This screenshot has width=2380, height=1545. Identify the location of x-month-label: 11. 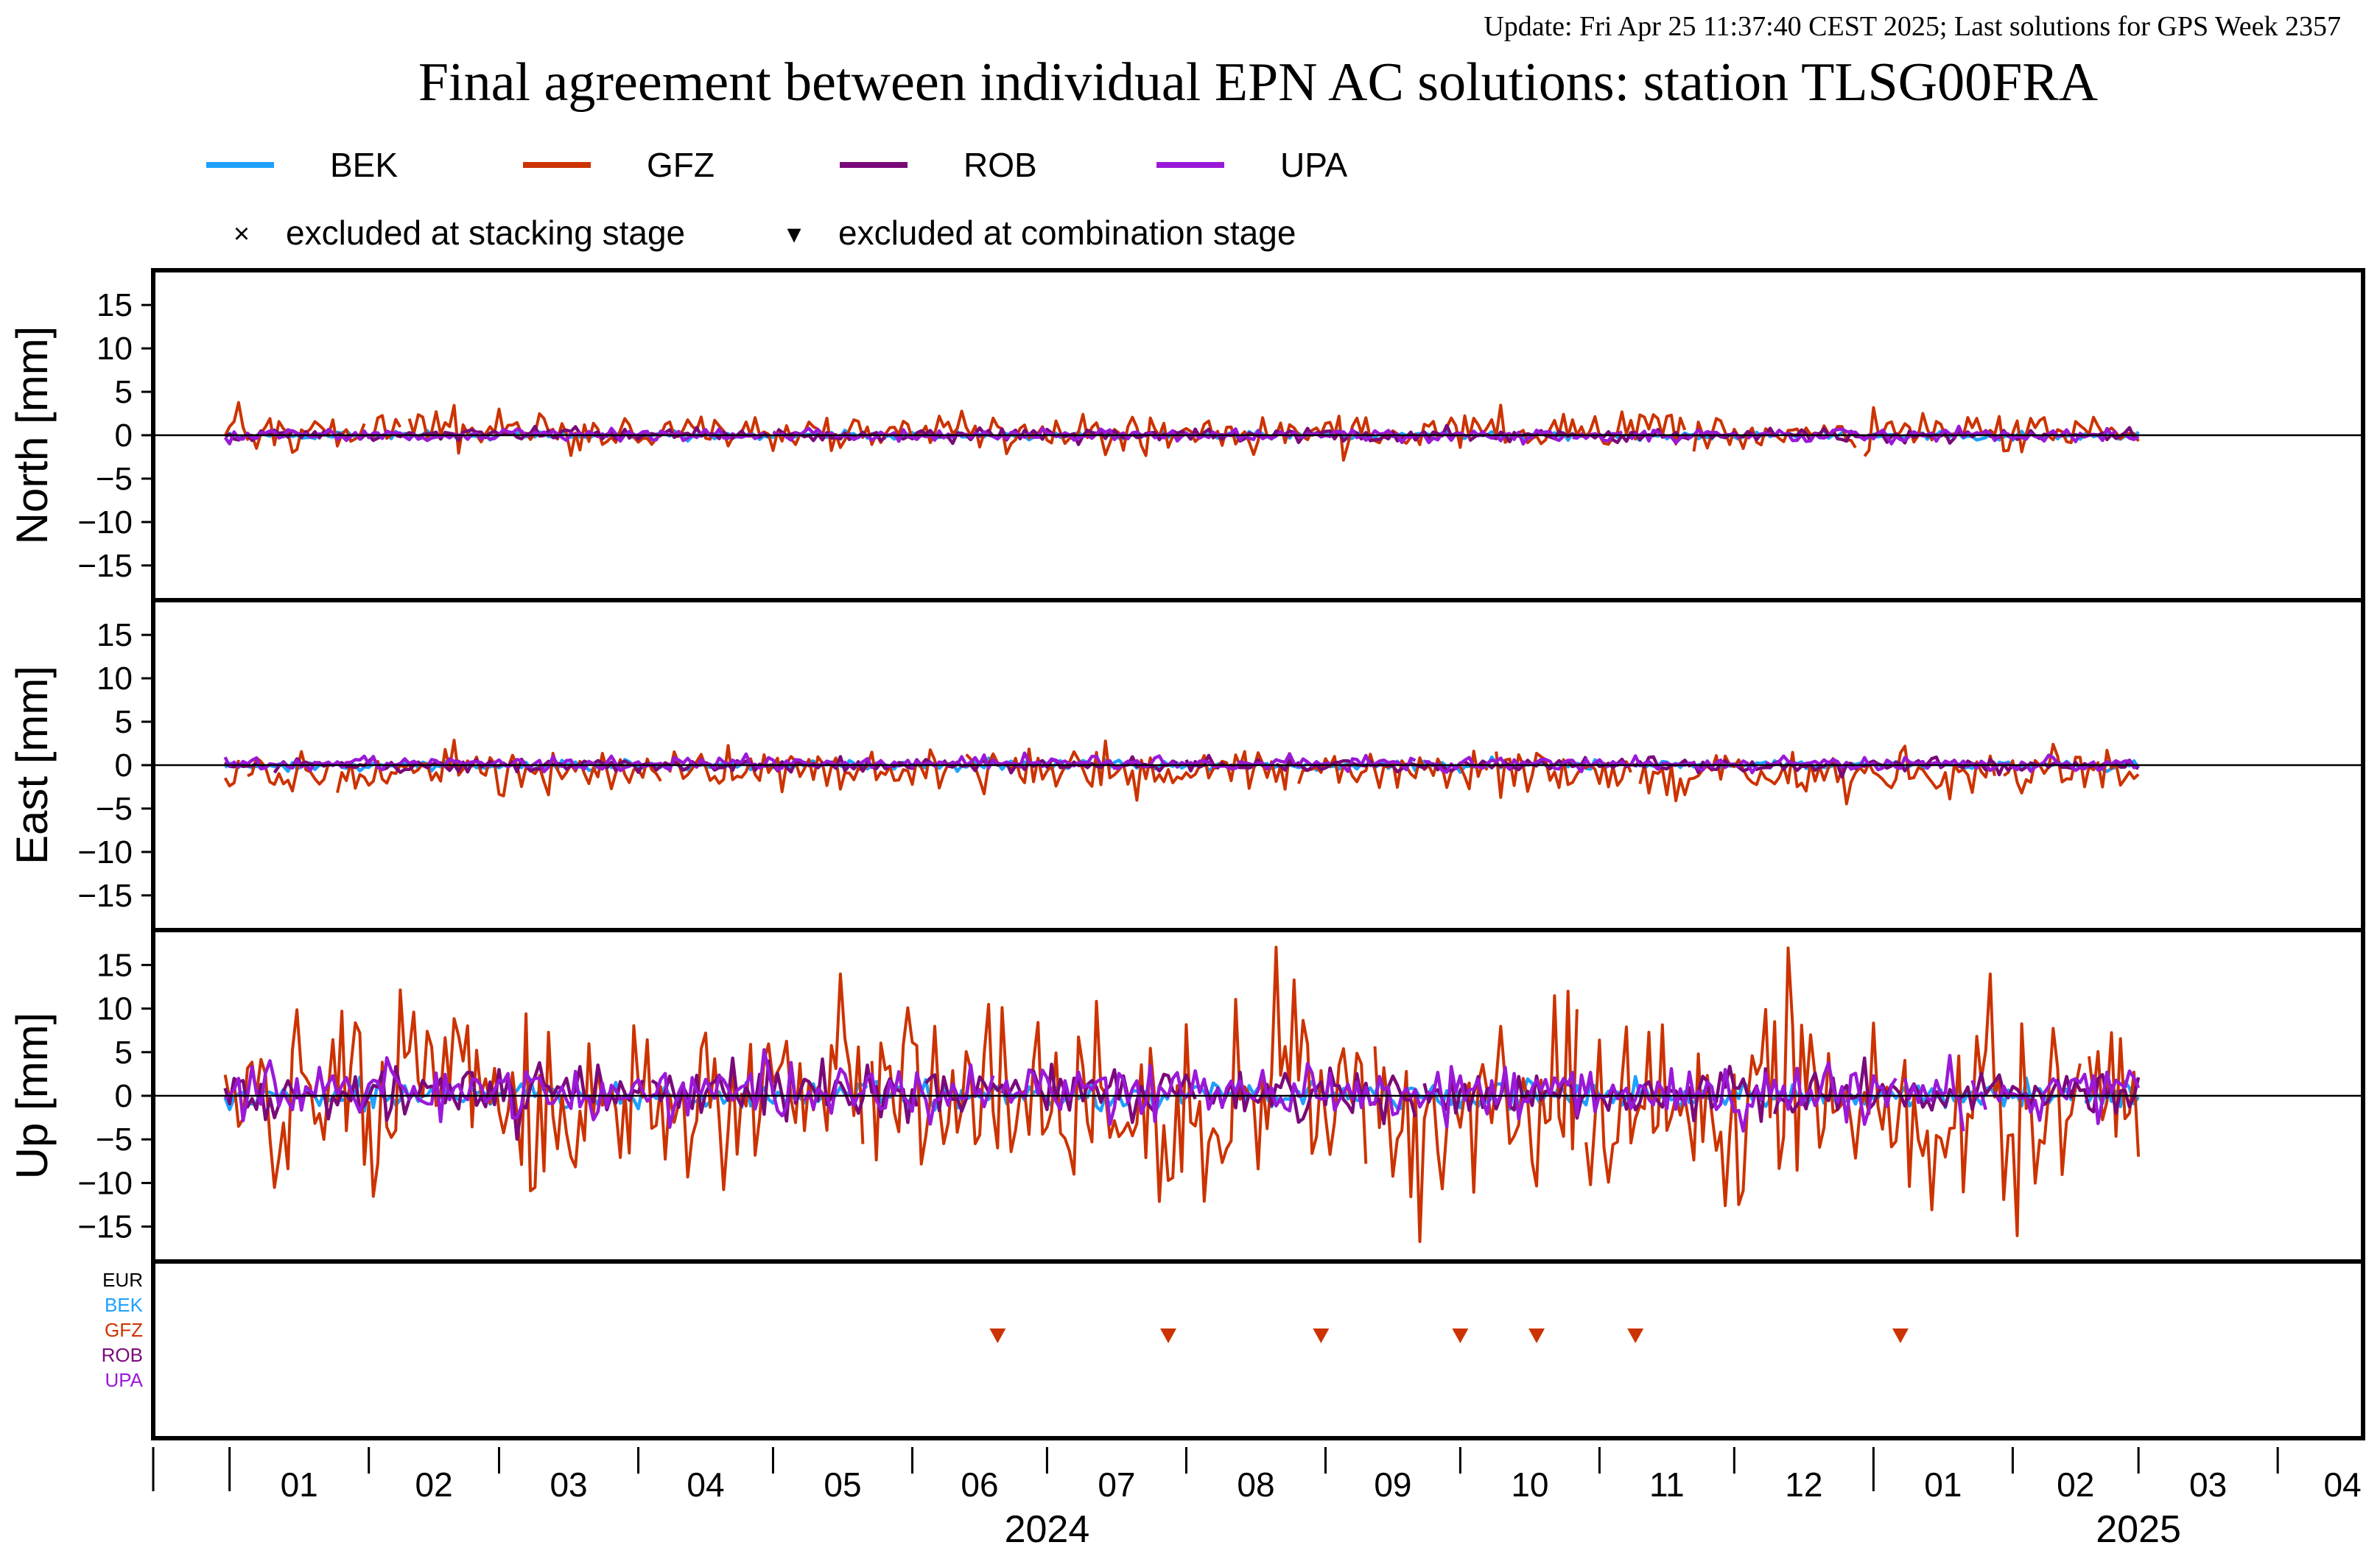
(1667, 1485).